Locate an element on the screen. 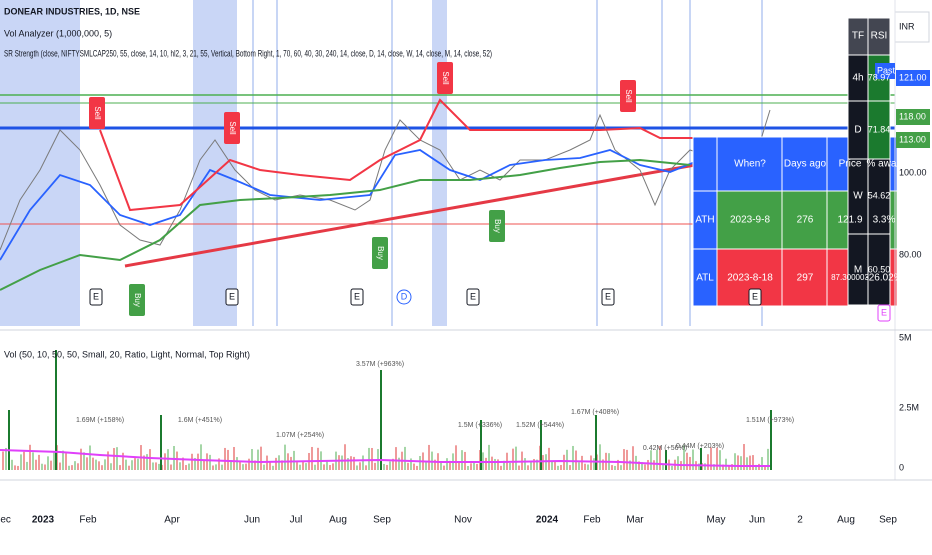  table-cell: ATH is located at coordinates (704, 220).